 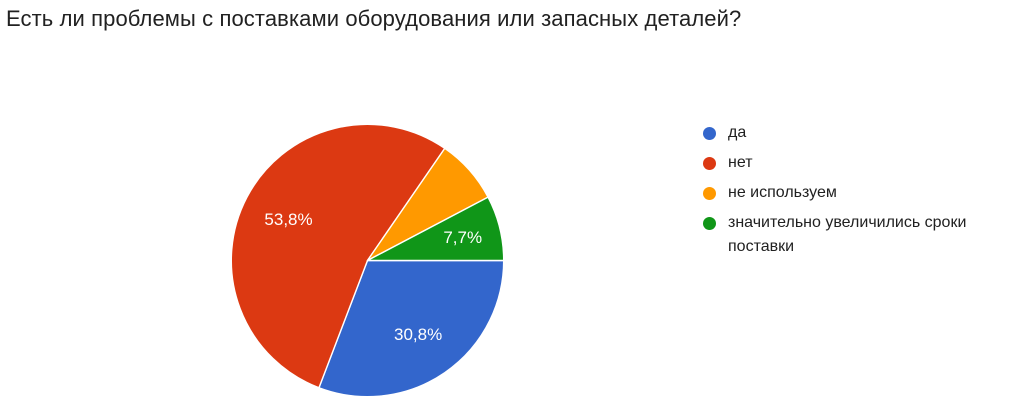 I want to click on legend-item-label: нет, so click(x=740, y=162).